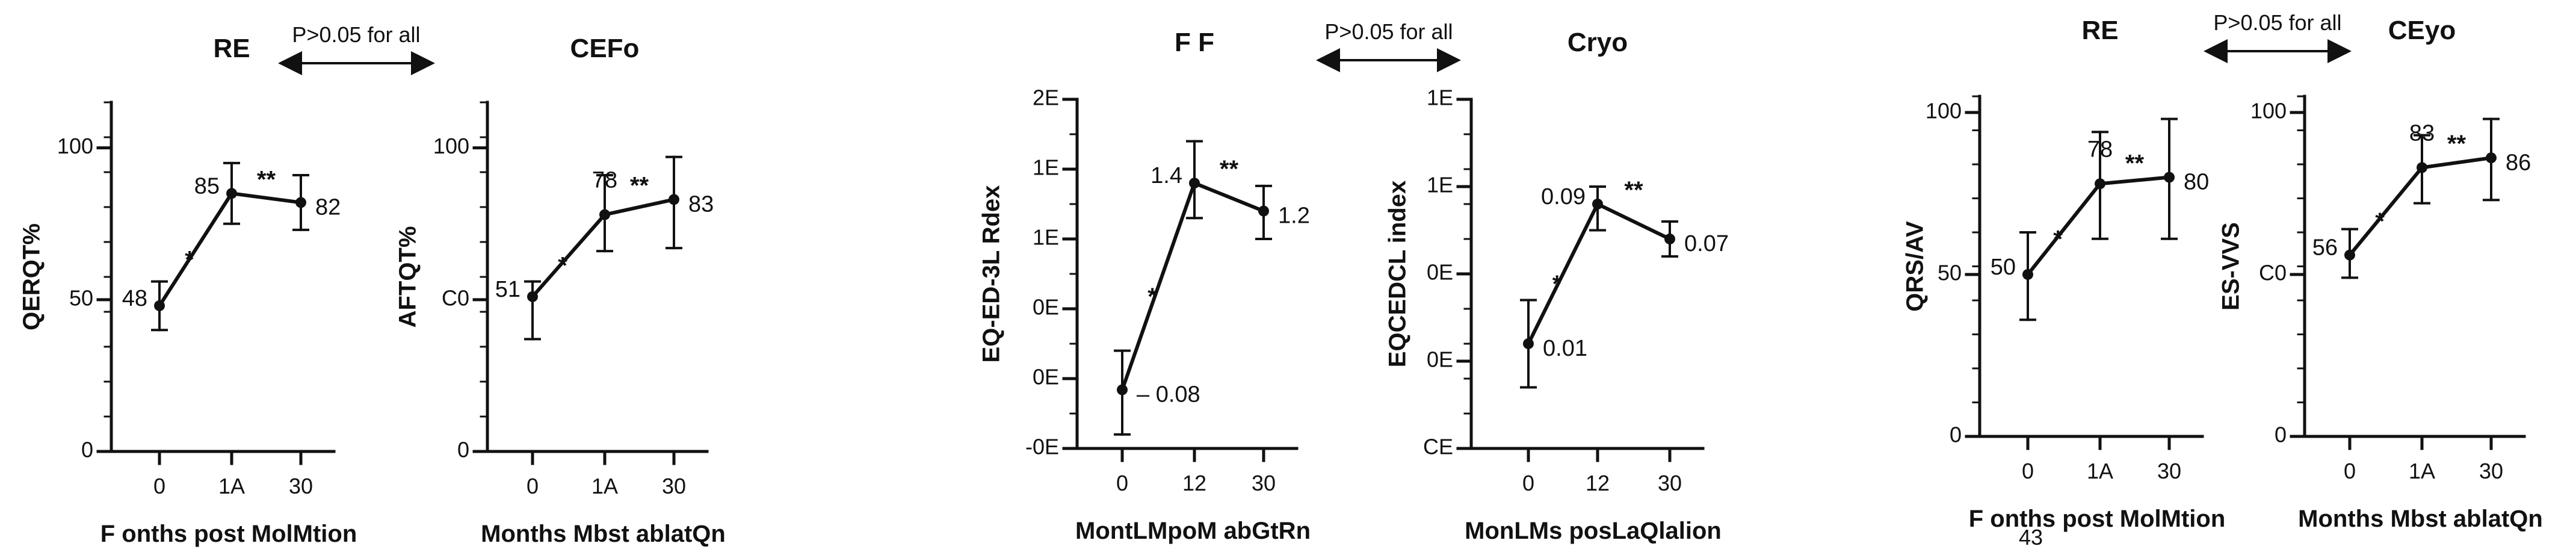  I want to click on chart-title: CEyo, so click(2422, 30).